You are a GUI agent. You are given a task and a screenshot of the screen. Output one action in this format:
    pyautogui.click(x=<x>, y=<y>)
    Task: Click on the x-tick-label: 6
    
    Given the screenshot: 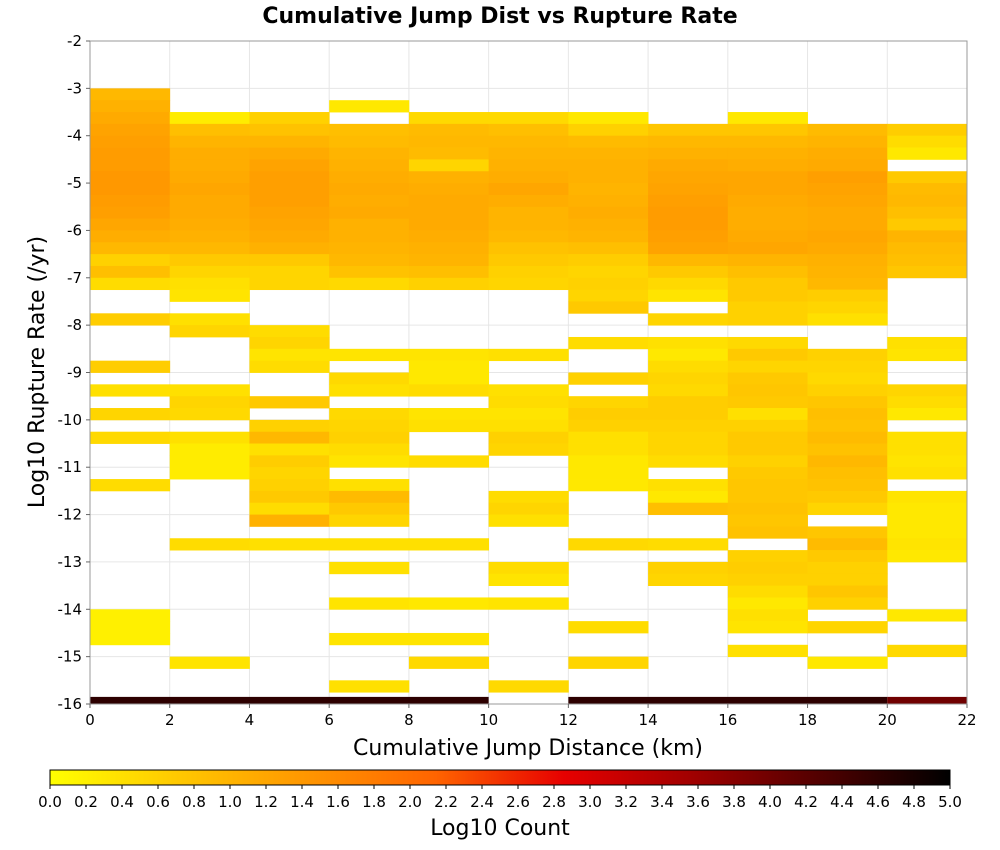 What is the action you would take?
    pyautogui.click(x=329, y=720)
    